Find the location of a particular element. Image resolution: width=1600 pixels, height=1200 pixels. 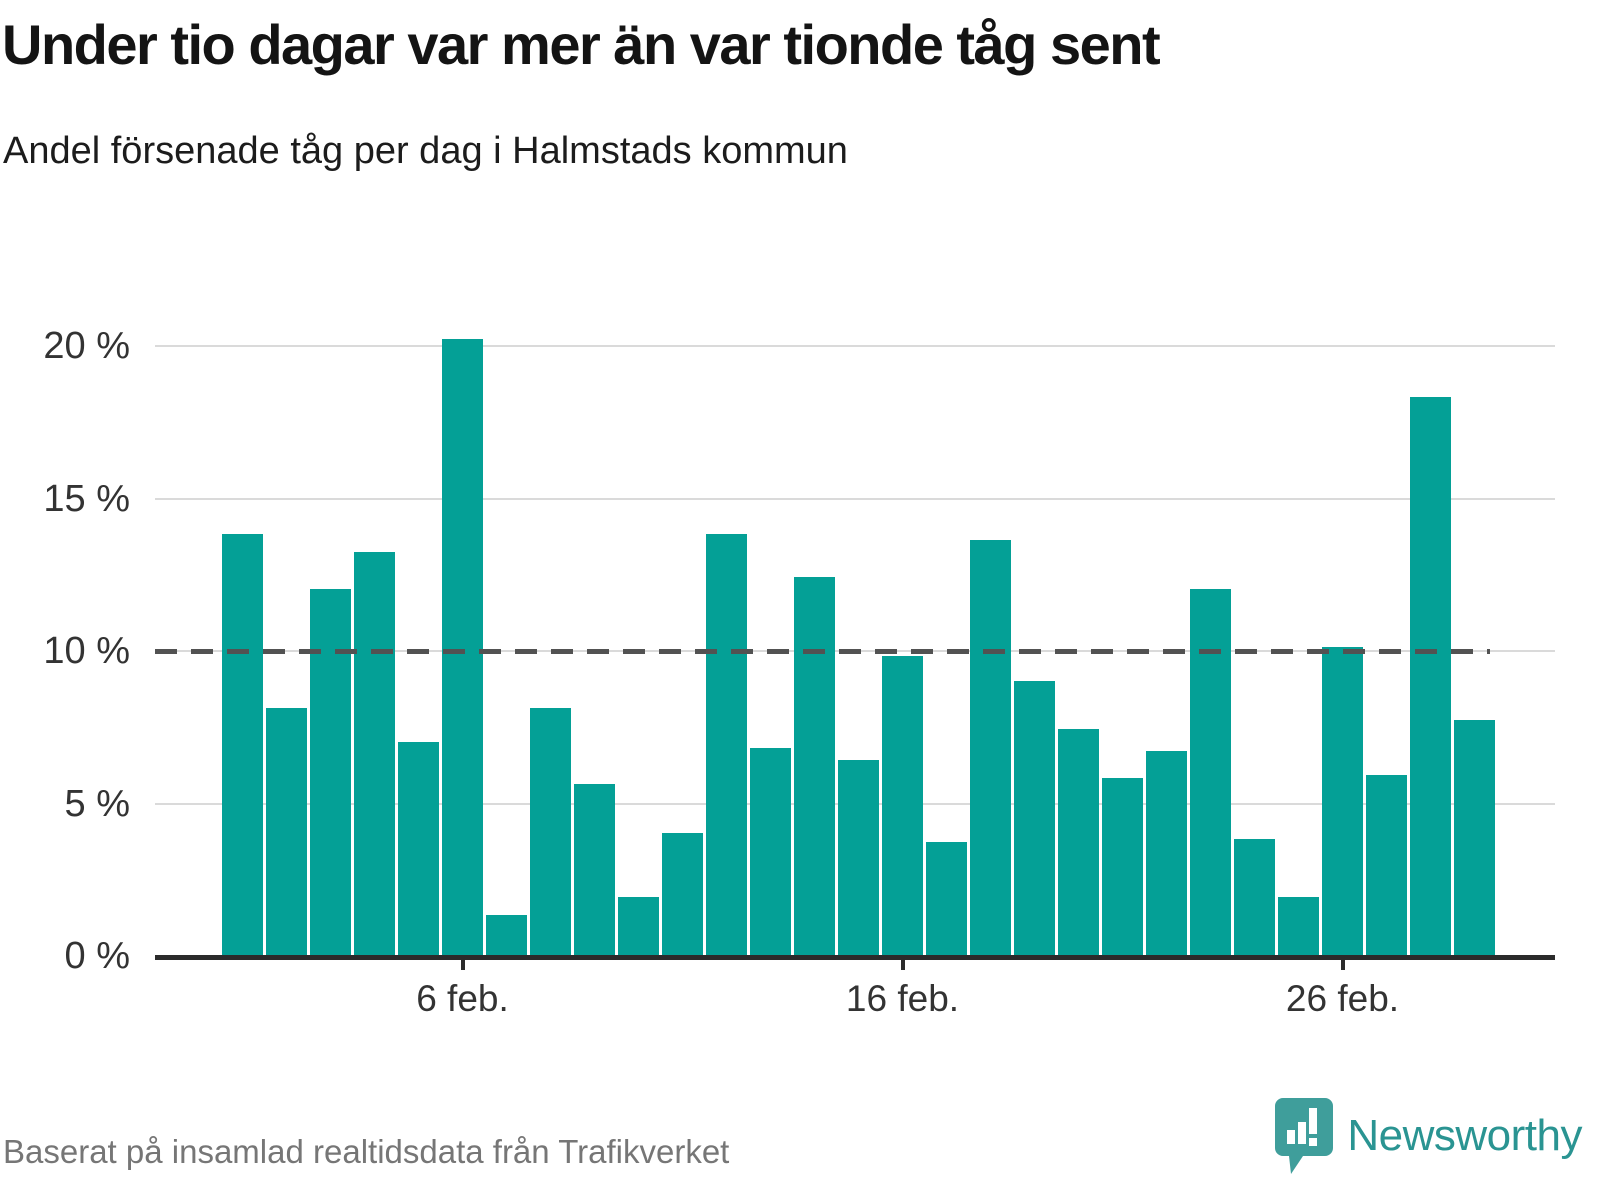

y-axis-label-0: 0 % is located at coordinates (97, 956).